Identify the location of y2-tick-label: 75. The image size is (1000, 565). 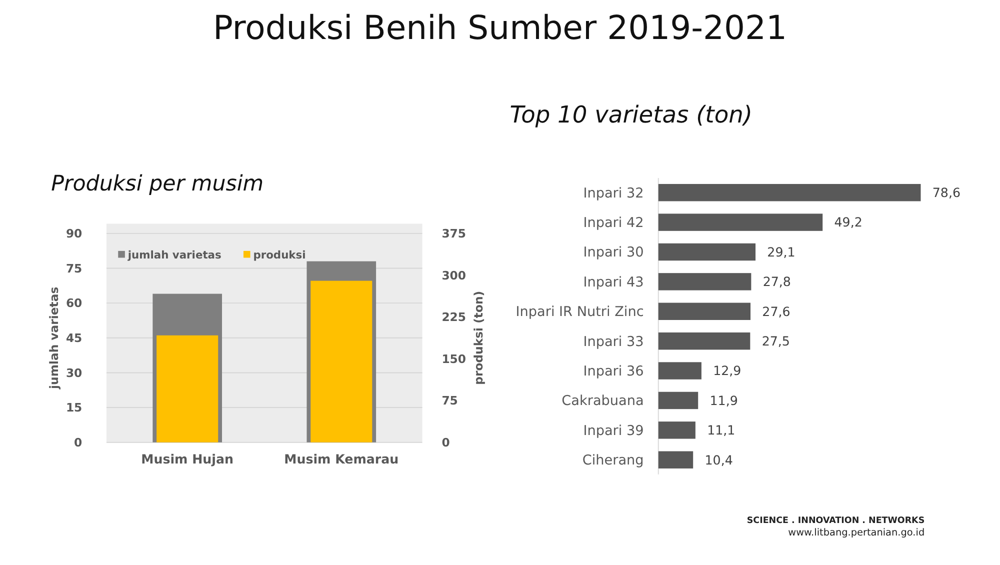
(450, 401).